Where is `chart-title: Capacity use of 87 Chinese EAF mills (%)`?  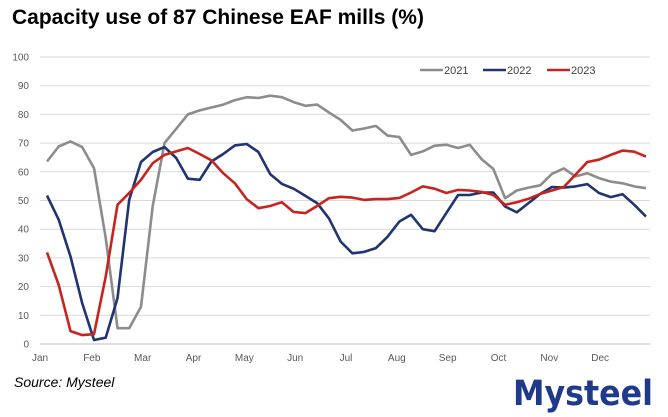
chart-title: Capacity use of 87 Chinese EAF mills (%) is located at coordinates (218, 17).